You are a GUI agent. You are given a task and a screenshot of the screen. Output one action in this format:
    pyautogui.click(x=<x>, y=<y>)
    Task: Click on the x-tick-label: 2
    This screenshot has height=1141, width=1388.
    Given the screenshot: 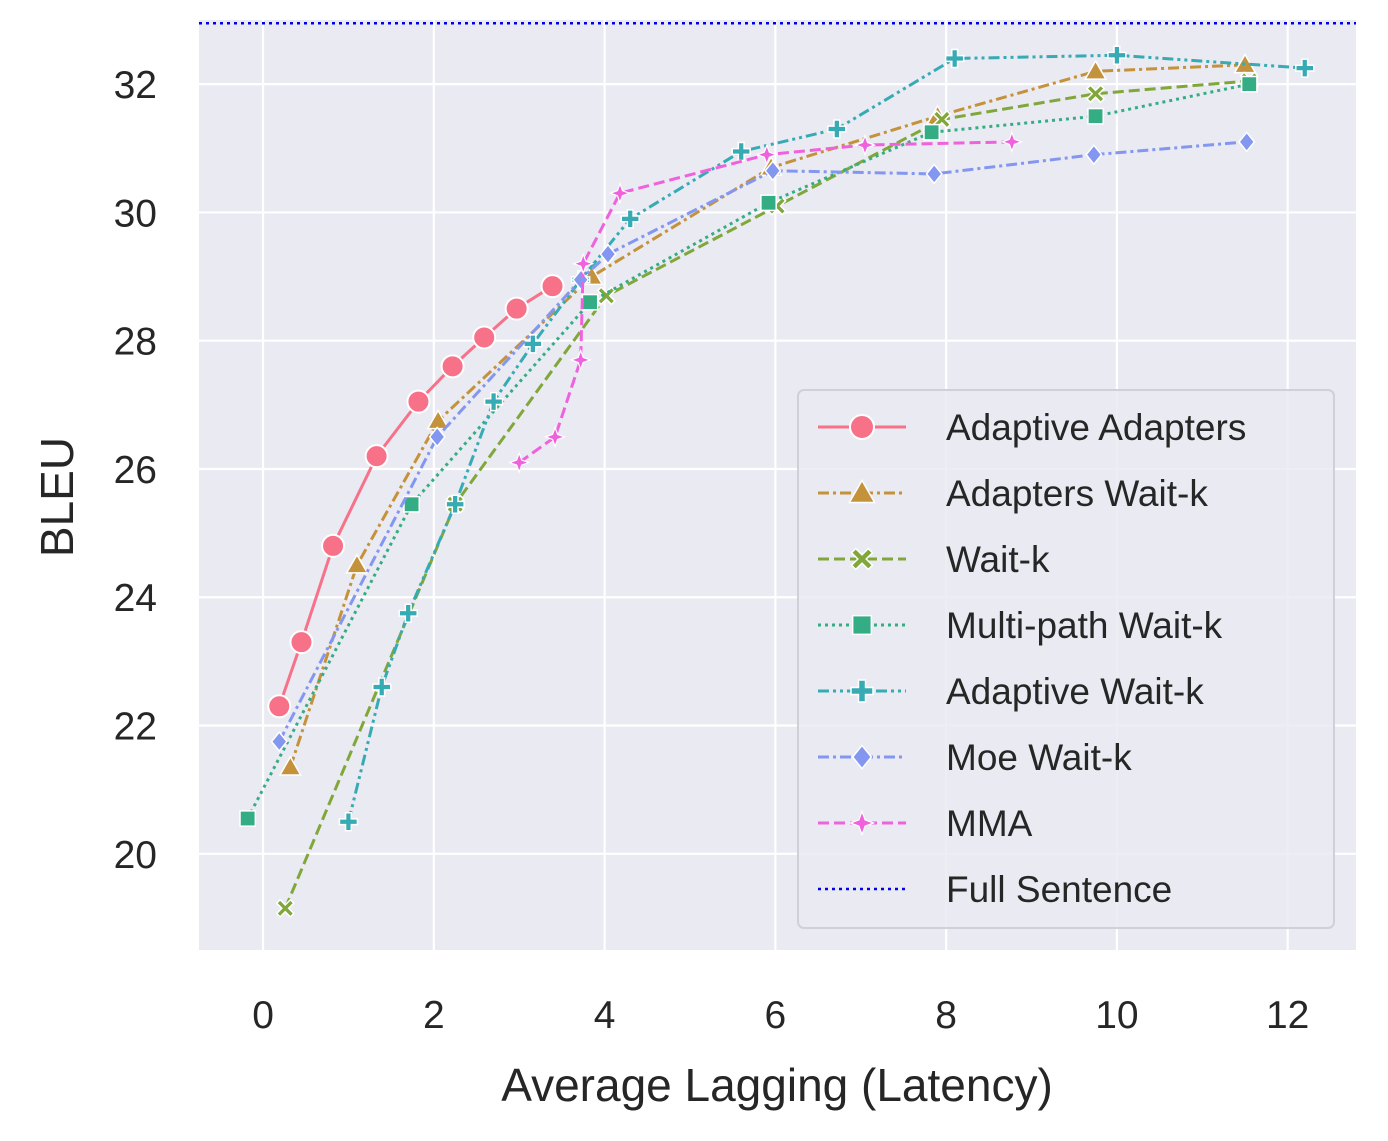 What is the action you would take?
    pyautogui.click(x=434, y=1015)
    